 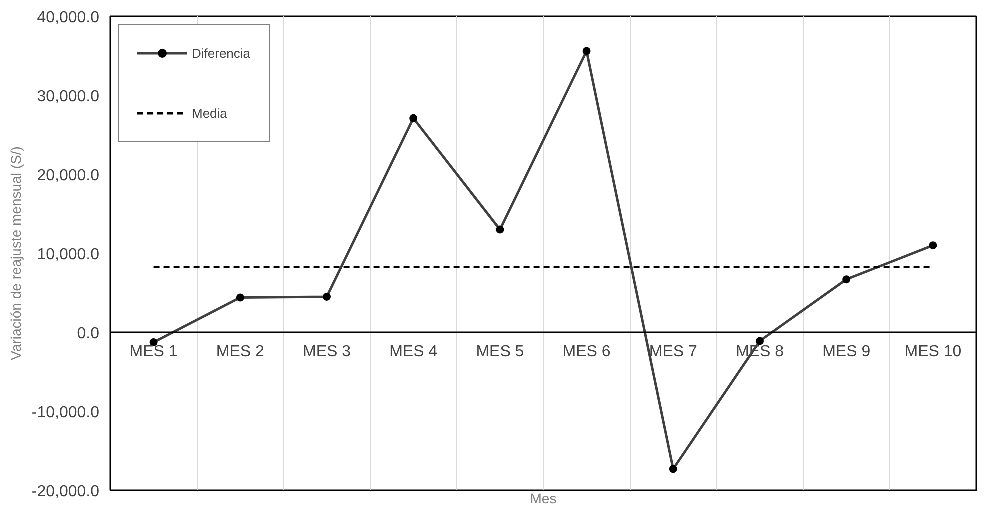 What do you see at coordinates (66, 492) in the screenshot?
I see `y-tick-label: -20,000.0` at bounding box center [66, 492].